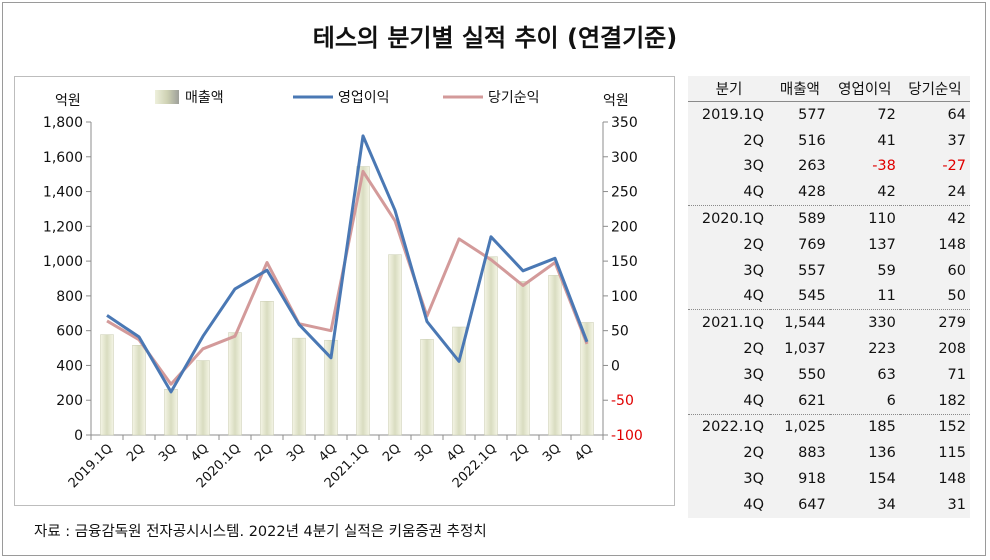 The height and width of the screenshot is (560, 990). What do you see at coordinates (934, 89) in the screenshot?
I see `table-header-3: 당기순익` at bounding box center [934, 89].